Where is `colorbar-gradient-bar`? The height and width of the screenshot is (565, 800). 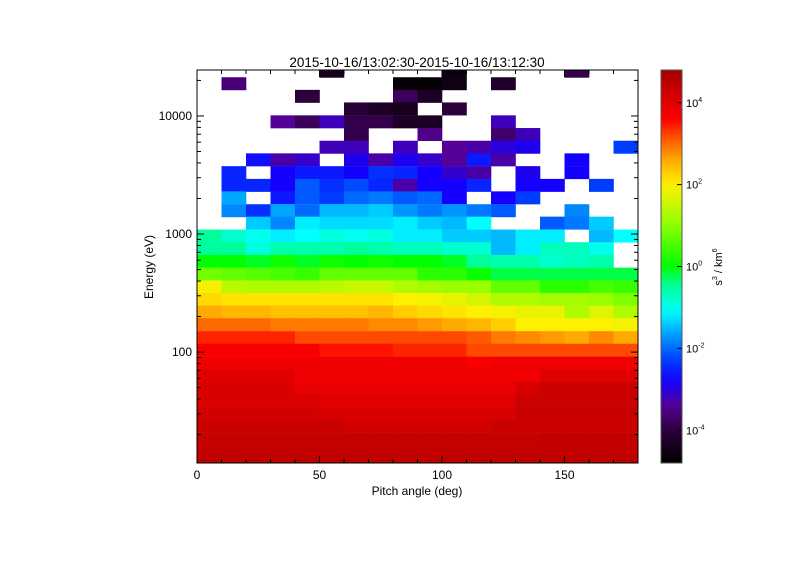
colorbar-gradient-bar is located at coordinates (671, 266).